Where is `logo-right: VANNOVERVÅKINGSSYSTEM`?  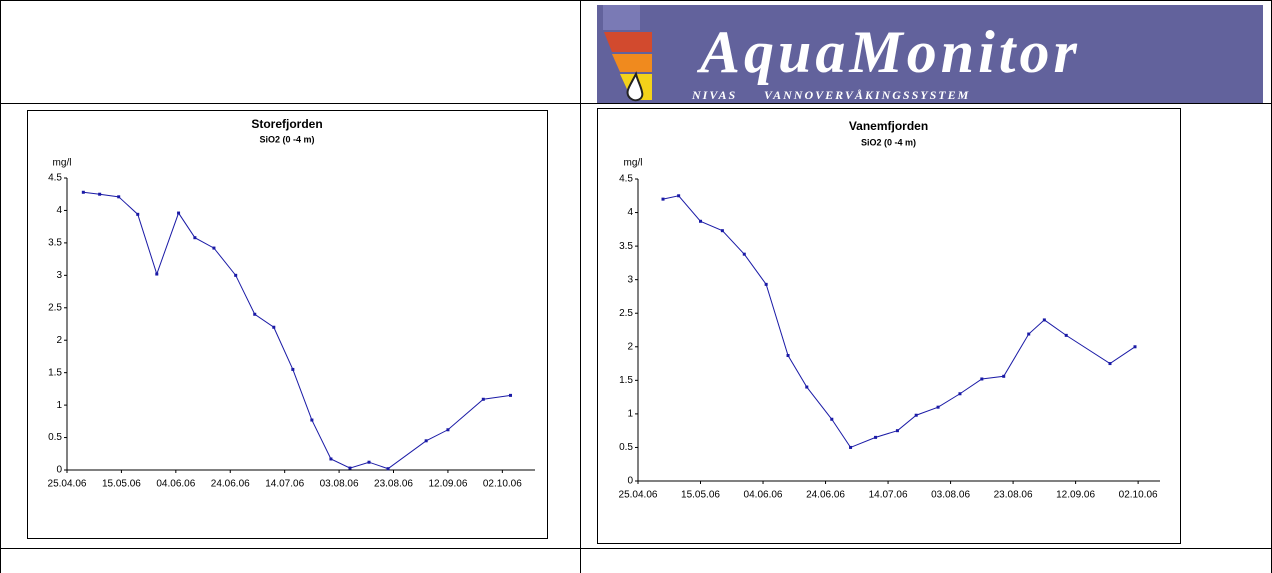 logo-right: VANNOVERVÅKINGSSYSTEM is located at coordinates (867, 95).